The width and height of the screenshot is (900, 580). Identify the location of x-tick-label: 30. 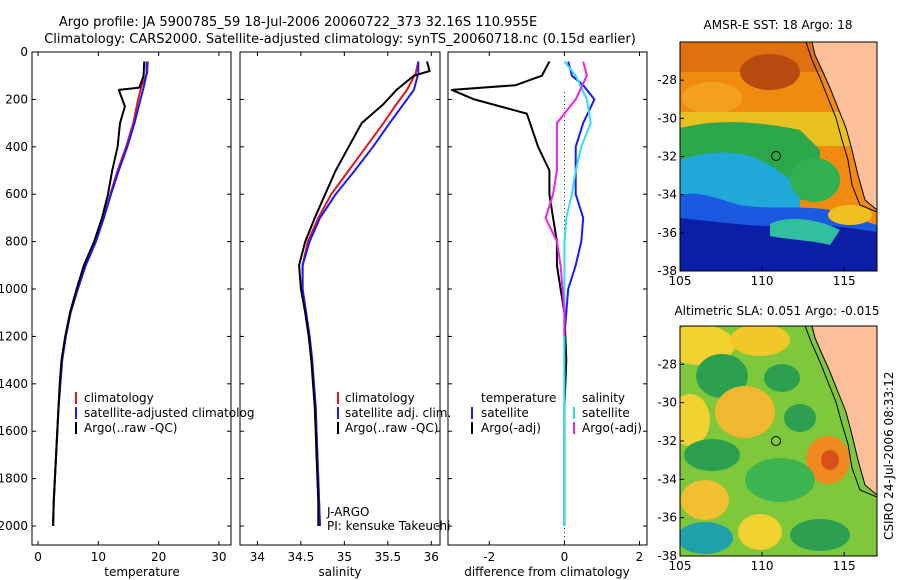
(218, 557).